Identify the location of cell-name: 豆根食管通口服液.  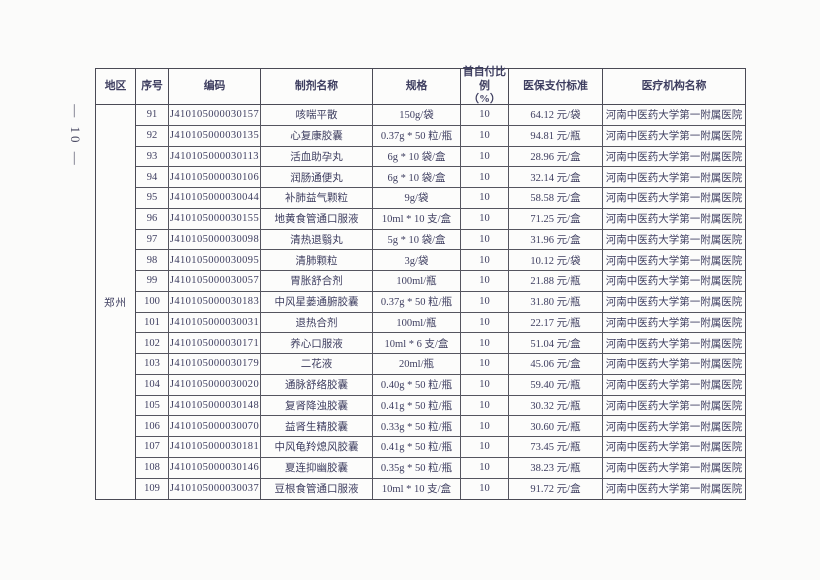
(317, 489).